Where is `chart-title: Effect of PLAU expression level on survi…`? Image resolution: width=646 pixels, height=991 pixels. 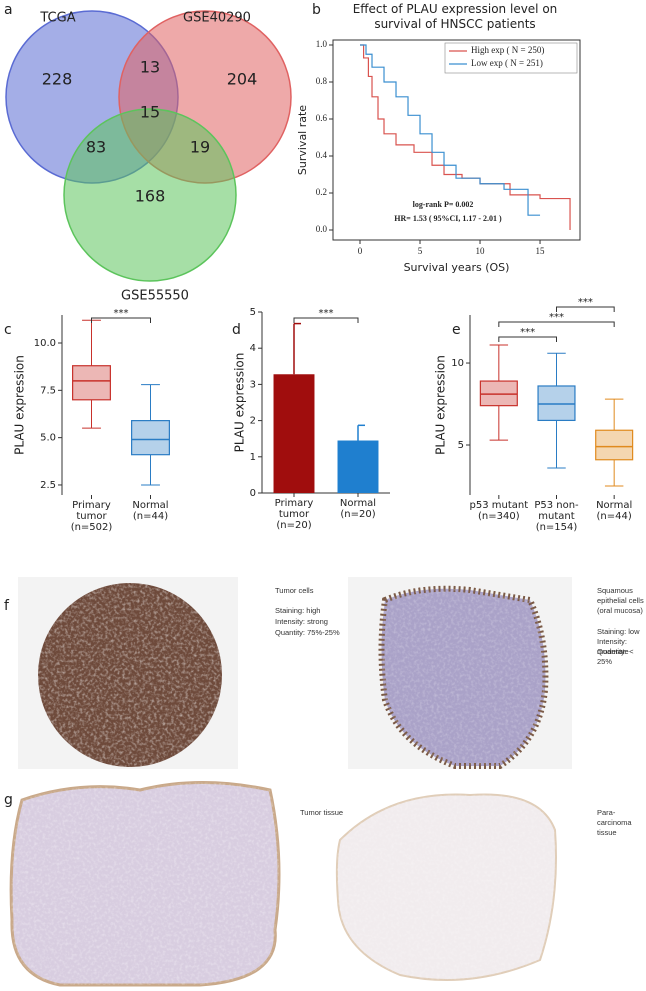
chart-title: Effect of PLAU expression level on survi… is located at coordinates (455, 16).